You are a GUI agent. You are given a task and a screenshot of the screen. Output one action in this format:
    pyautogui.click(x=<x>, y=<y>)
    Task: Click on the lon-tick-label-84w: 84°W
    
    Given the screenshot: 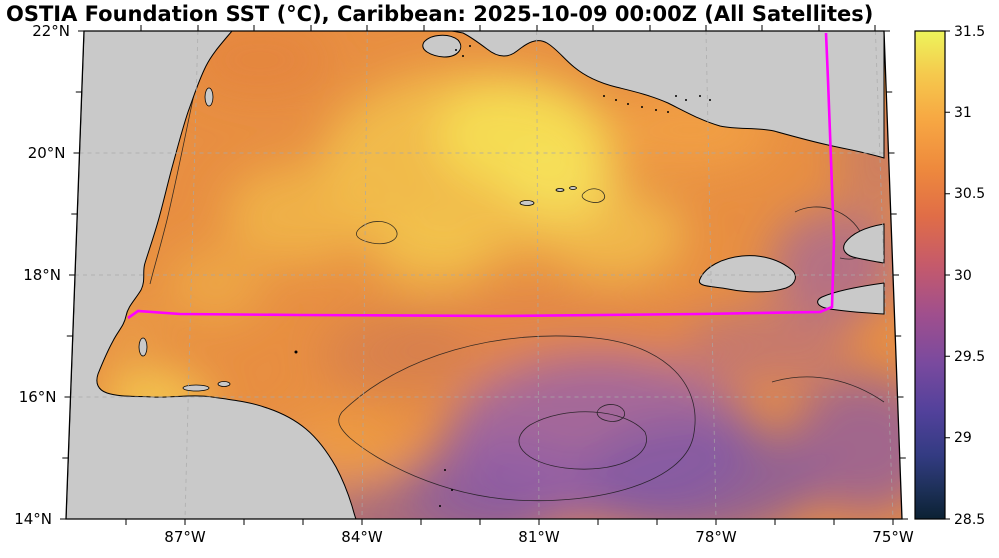 What is the action you would take?
    pyautogui.click(x=362, y=537)
    